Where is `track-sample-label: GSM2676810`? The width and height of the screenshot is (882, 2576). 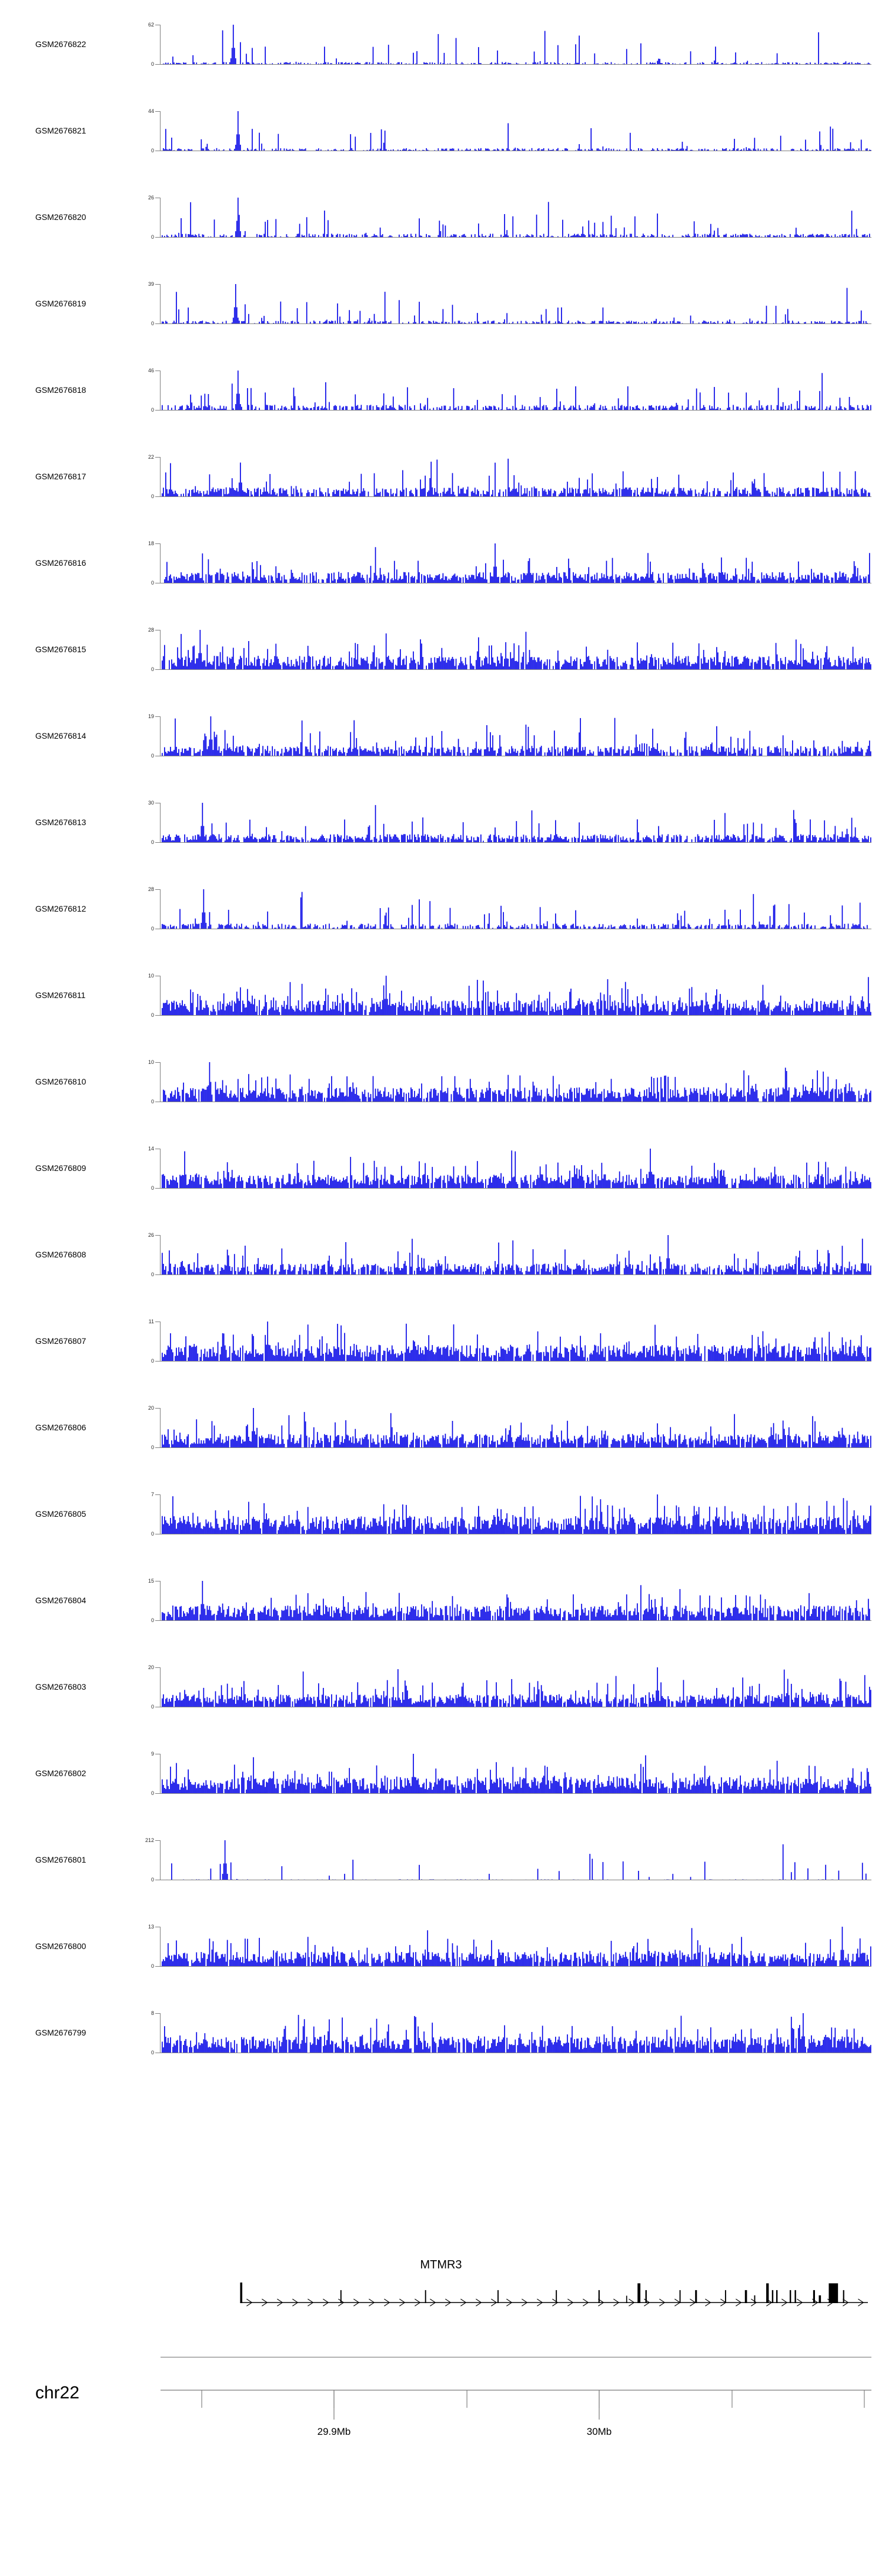 track-sample-label: GSM2676810 is located at coordinates (60, 1081).